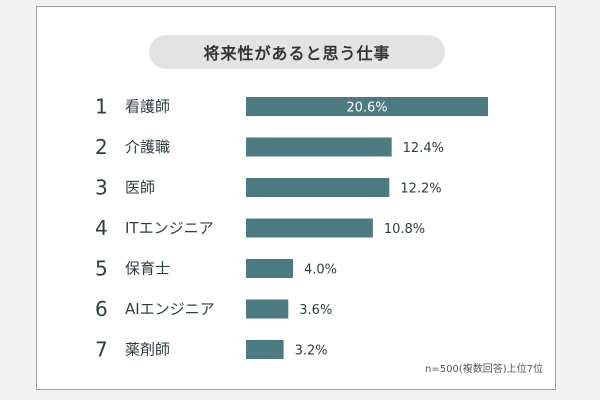 This screenshot has width=600, height=400. What do you see at coordinates (101, 350) in the screenshot?
I see `rank-number: 7` at bounding box center [101, 350].